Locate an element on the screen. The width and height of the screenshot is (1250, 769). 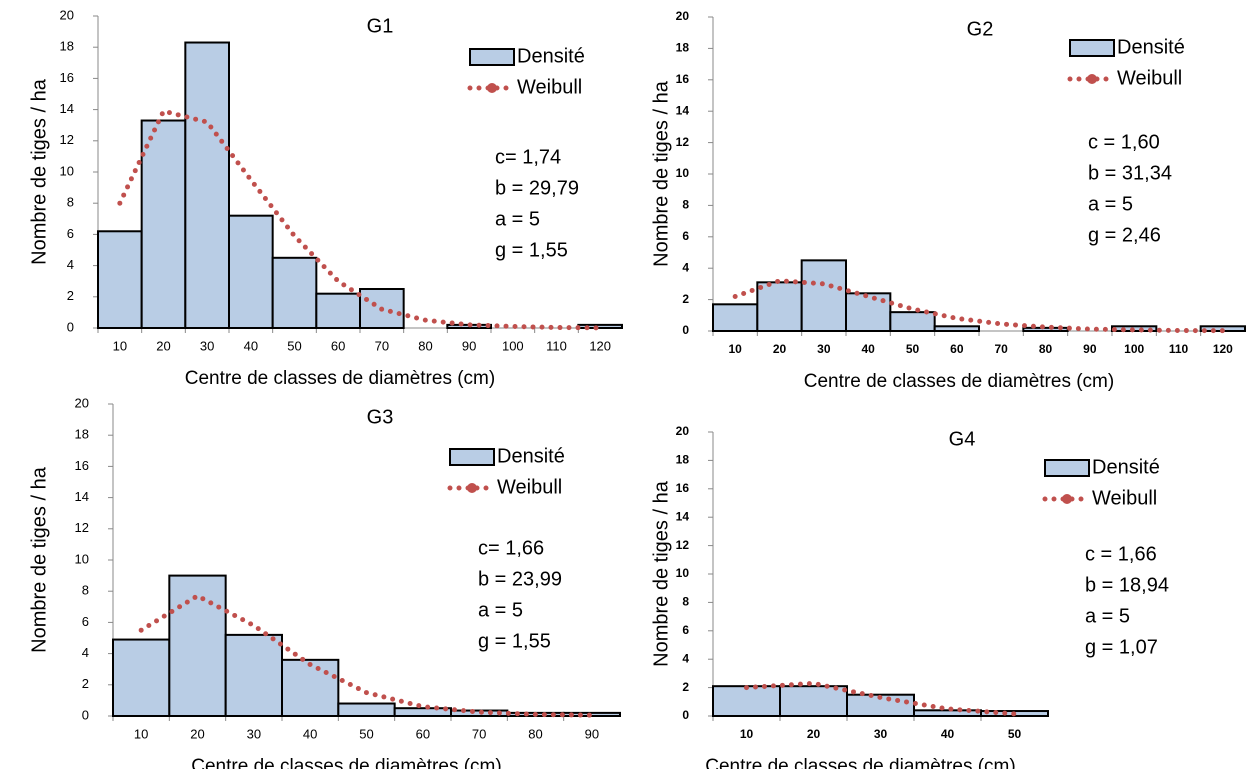
y-tick-label: 0 is located at coordinates (685, 330).